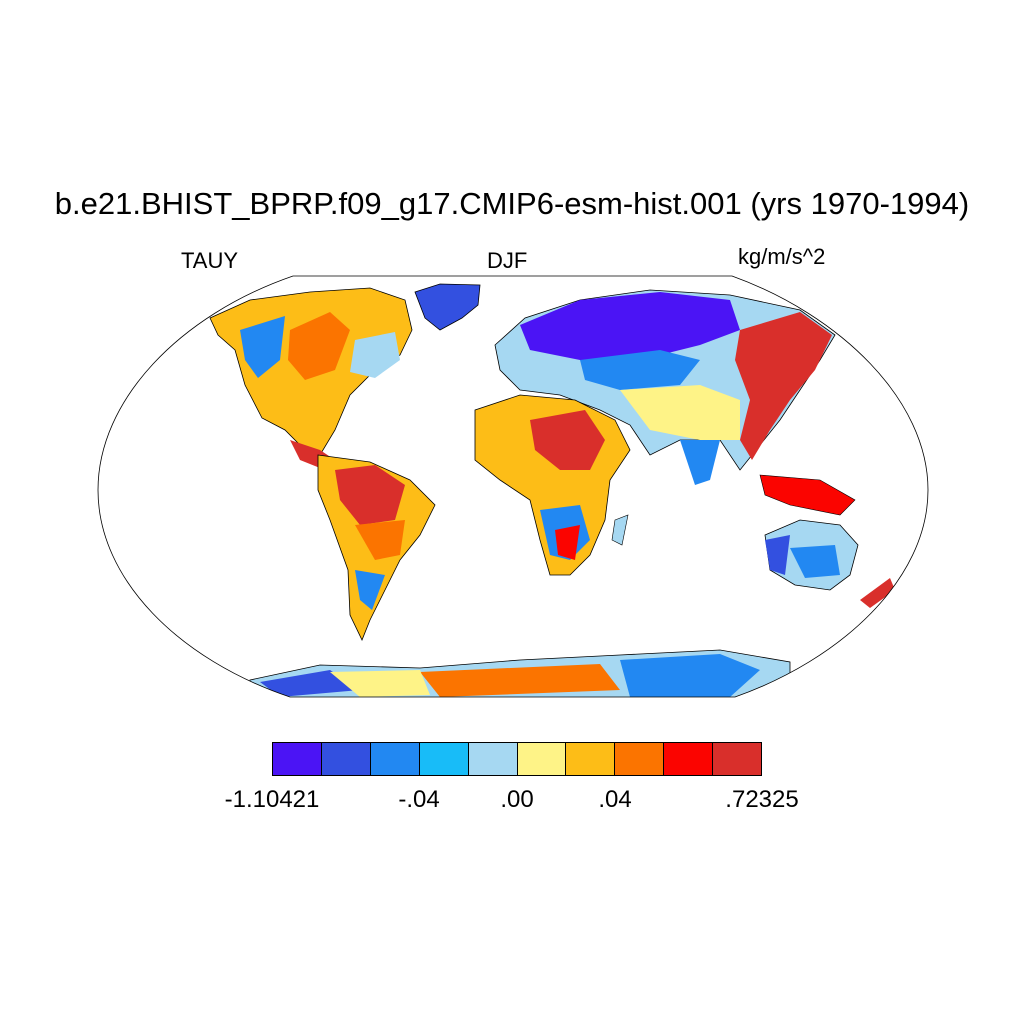 This screenshot has height=1024, width=1024. I want to click on eurasia-blue-north, so click(630, 326).